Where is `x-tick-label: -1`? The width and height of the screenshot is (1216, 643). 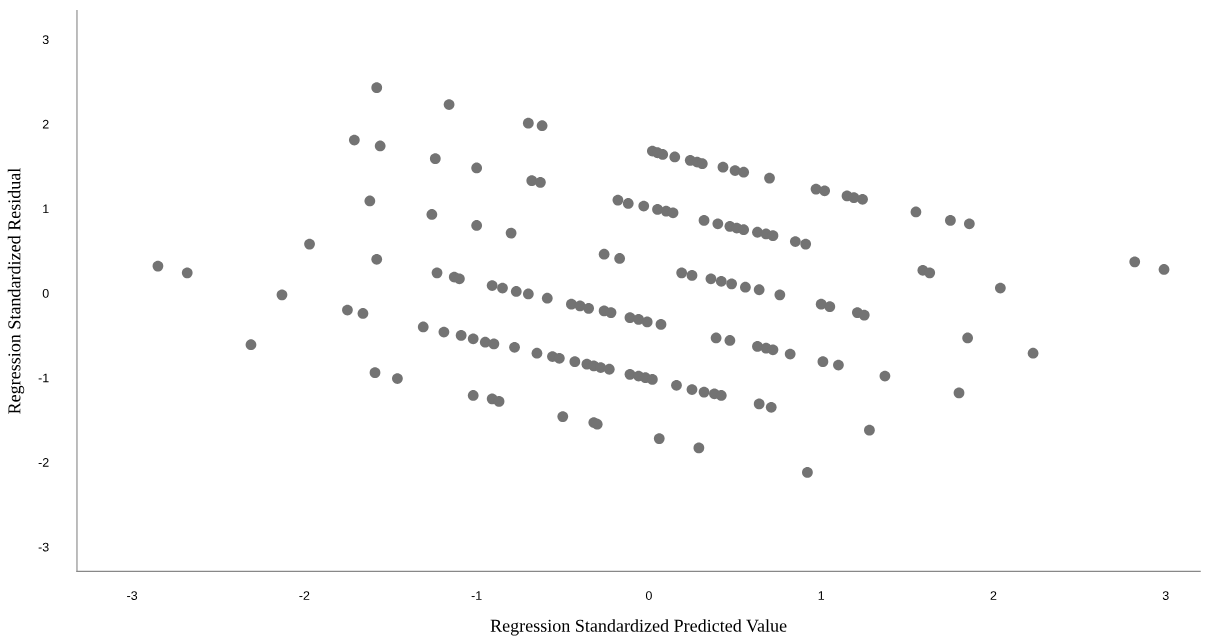
x-tick-label: -1 is located at coordinates (476, 595).